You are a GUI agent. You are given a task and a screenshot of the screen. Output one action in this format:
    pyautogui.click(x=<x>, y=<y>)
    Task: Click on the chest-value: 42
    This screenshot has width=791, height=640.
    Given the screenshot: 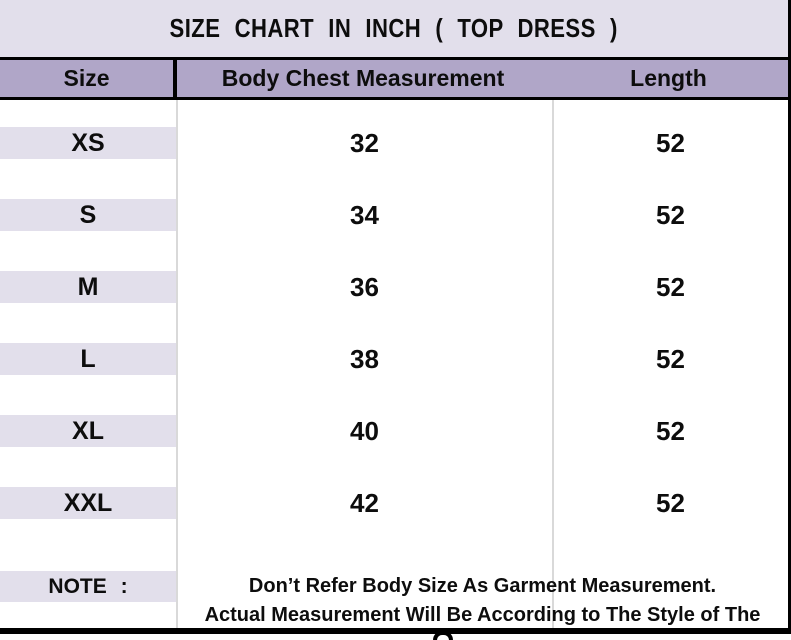 What is the action you would take?
    pyautogui.click(x=364, y=502)
    